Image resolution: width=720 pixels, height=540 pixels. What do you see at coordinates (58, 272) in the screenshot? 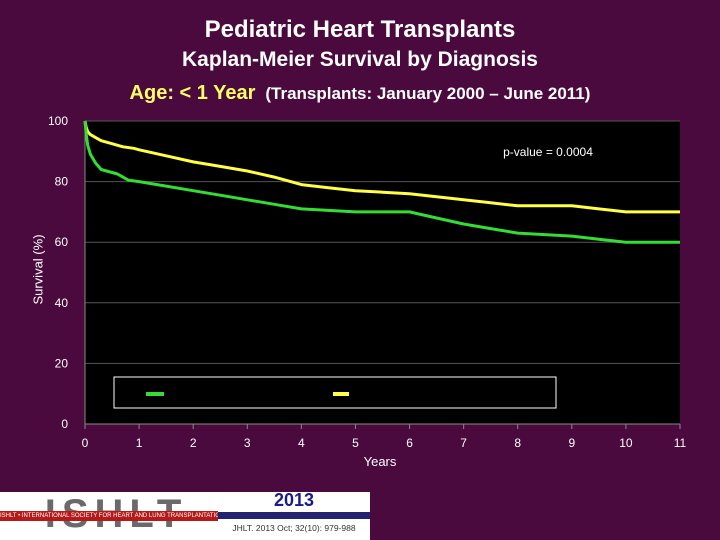
I see `y-tick-labels: 0 20 40 60 80 100` at bounding box center [58, 272].